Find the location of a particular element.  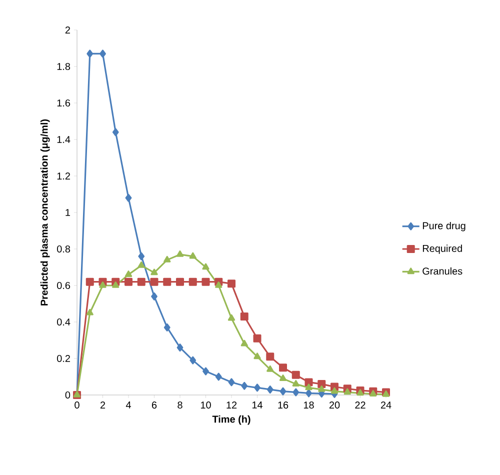

x-tick-label: 4 is located at coordinates (128, 405).